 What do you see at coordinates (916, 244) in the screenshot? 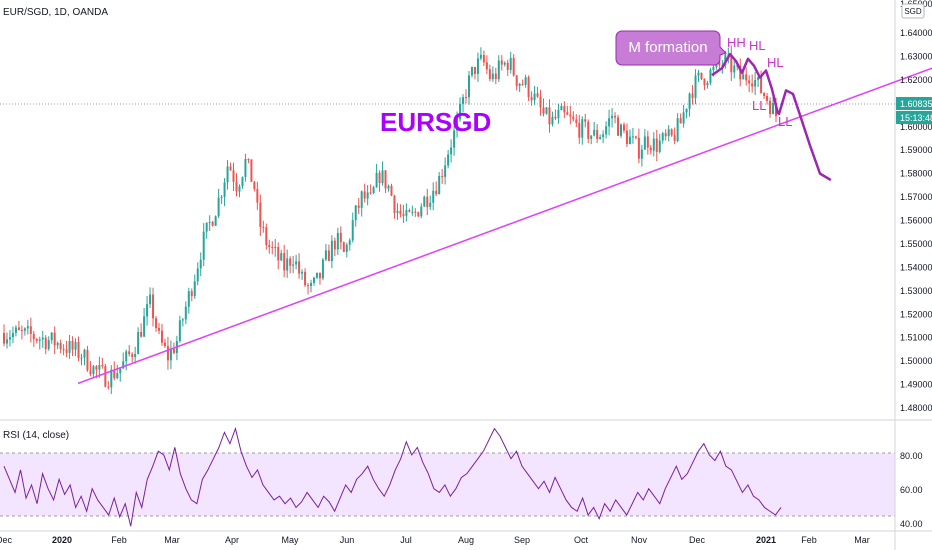
I see `y-tick-label: 1.55000` at bounding box center [916, 244].